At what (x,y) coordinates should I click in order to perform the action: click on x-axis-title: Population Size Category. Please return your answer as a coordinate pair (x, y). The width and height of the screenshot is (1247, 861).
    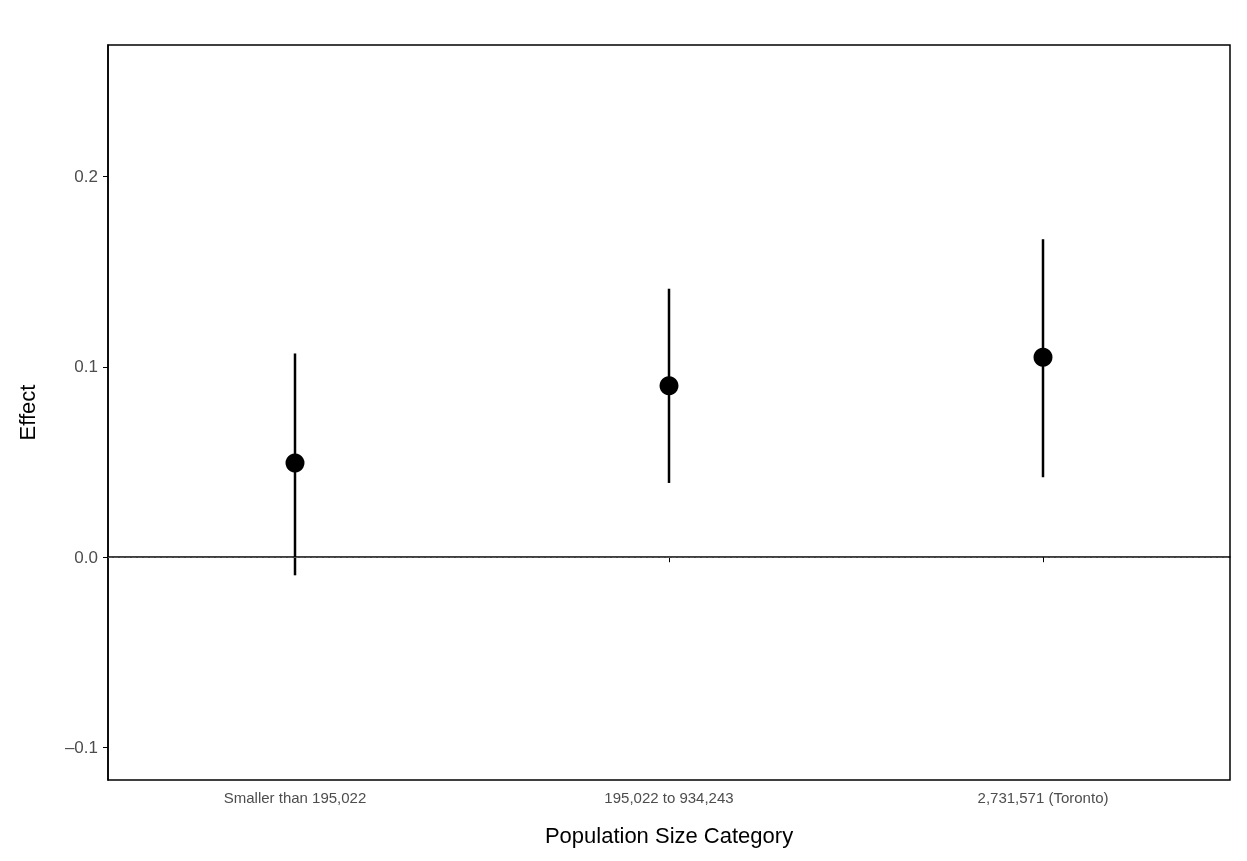
    Looking at the image, I should click on (669, 835).